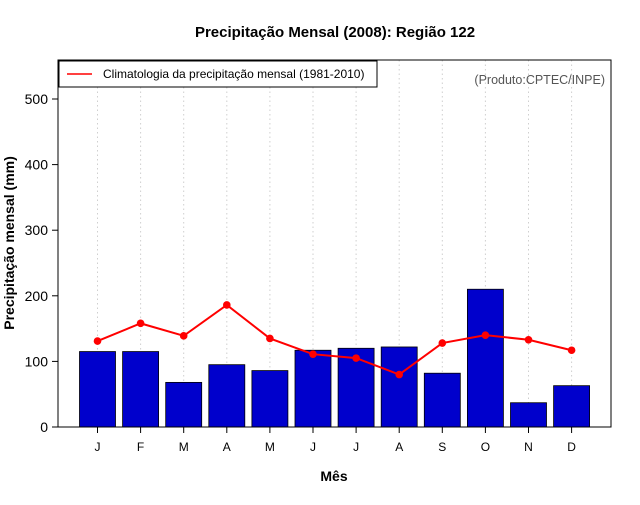  I want to click on x-tick-label-8: S, so click(442, 447).